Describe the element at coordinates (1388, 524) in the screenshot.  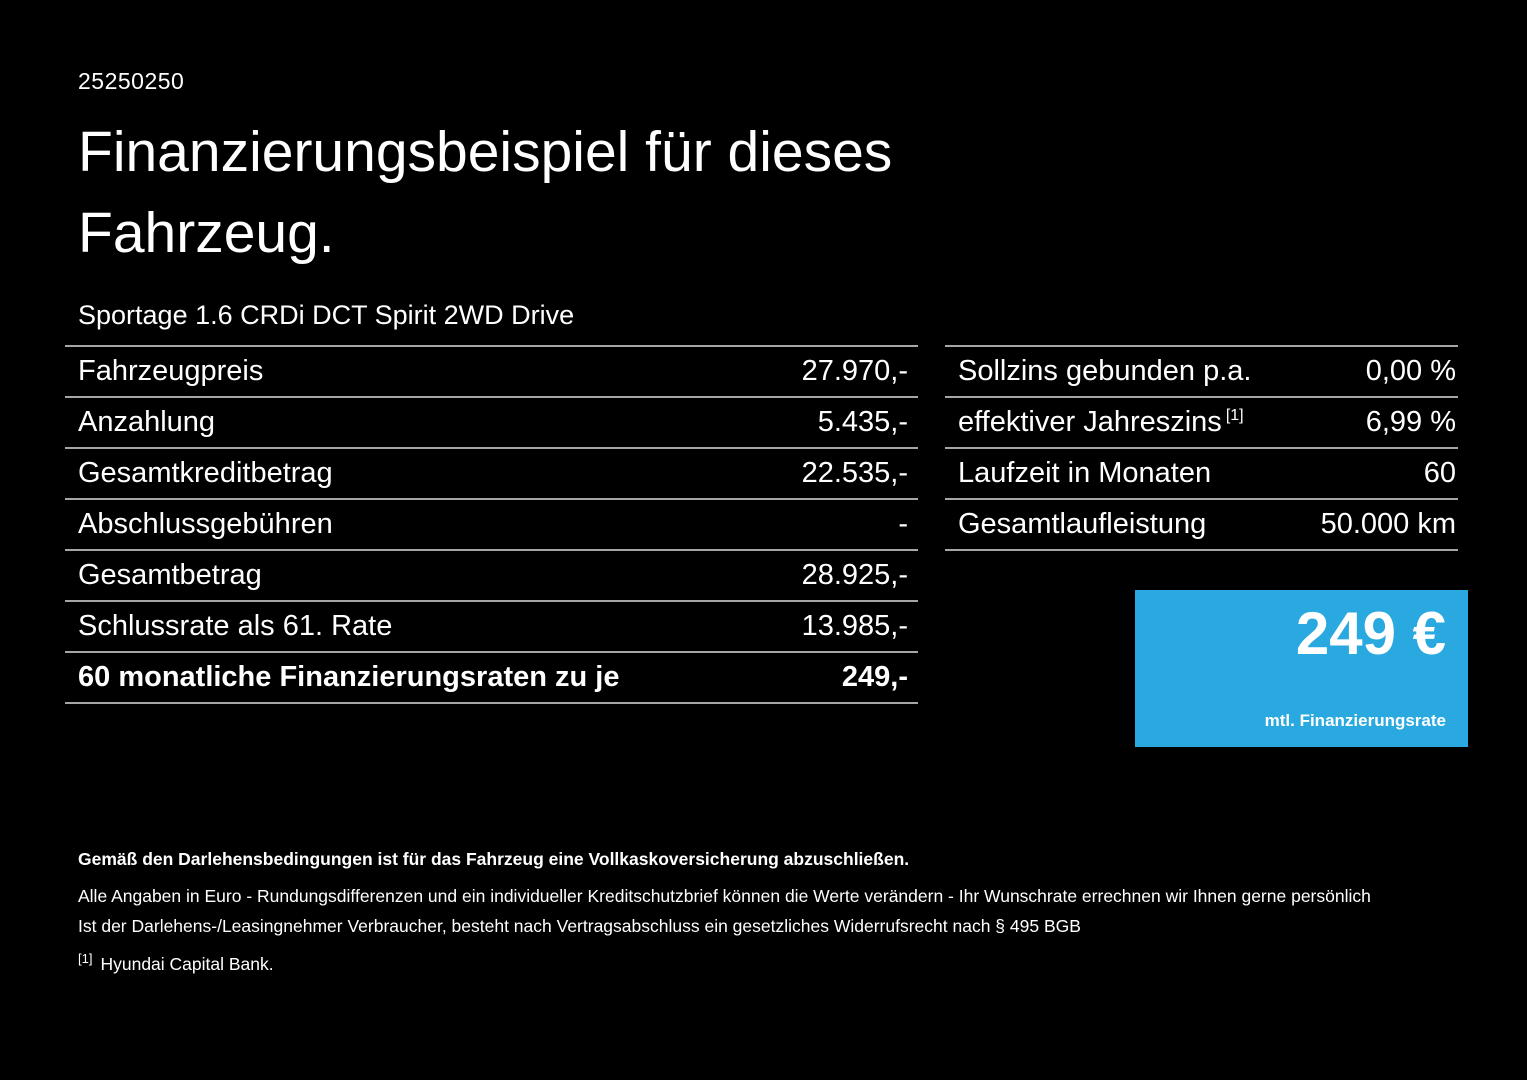
I see `row-value: 50.000 km` at that location.